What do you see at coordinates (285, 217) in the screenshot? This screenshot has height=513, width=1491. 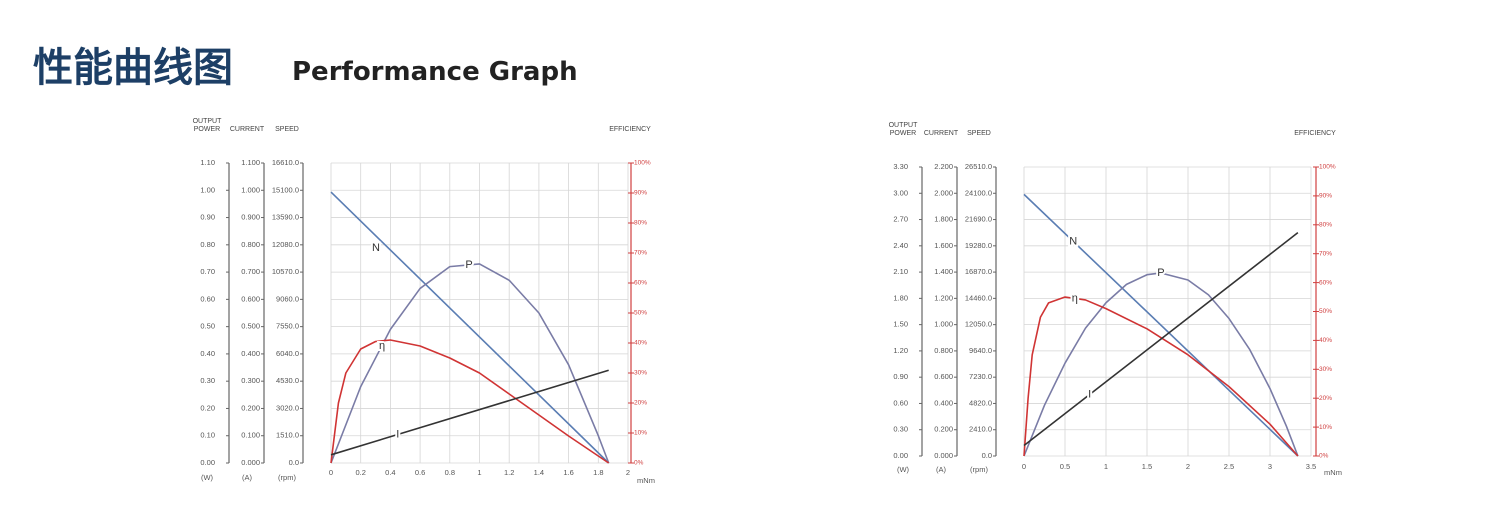 I see `y-tick-label: 13590.0` at bounding box center [285, 217].